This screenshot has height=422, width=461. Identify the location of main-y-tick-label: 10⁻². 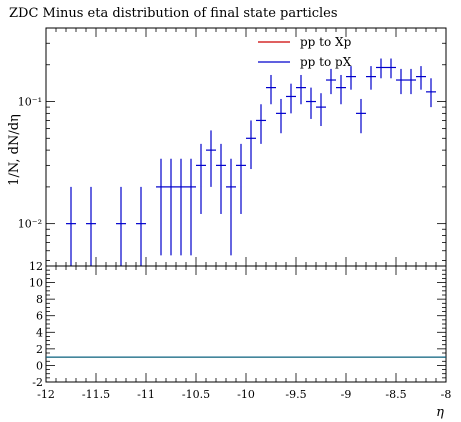
(30, 224).